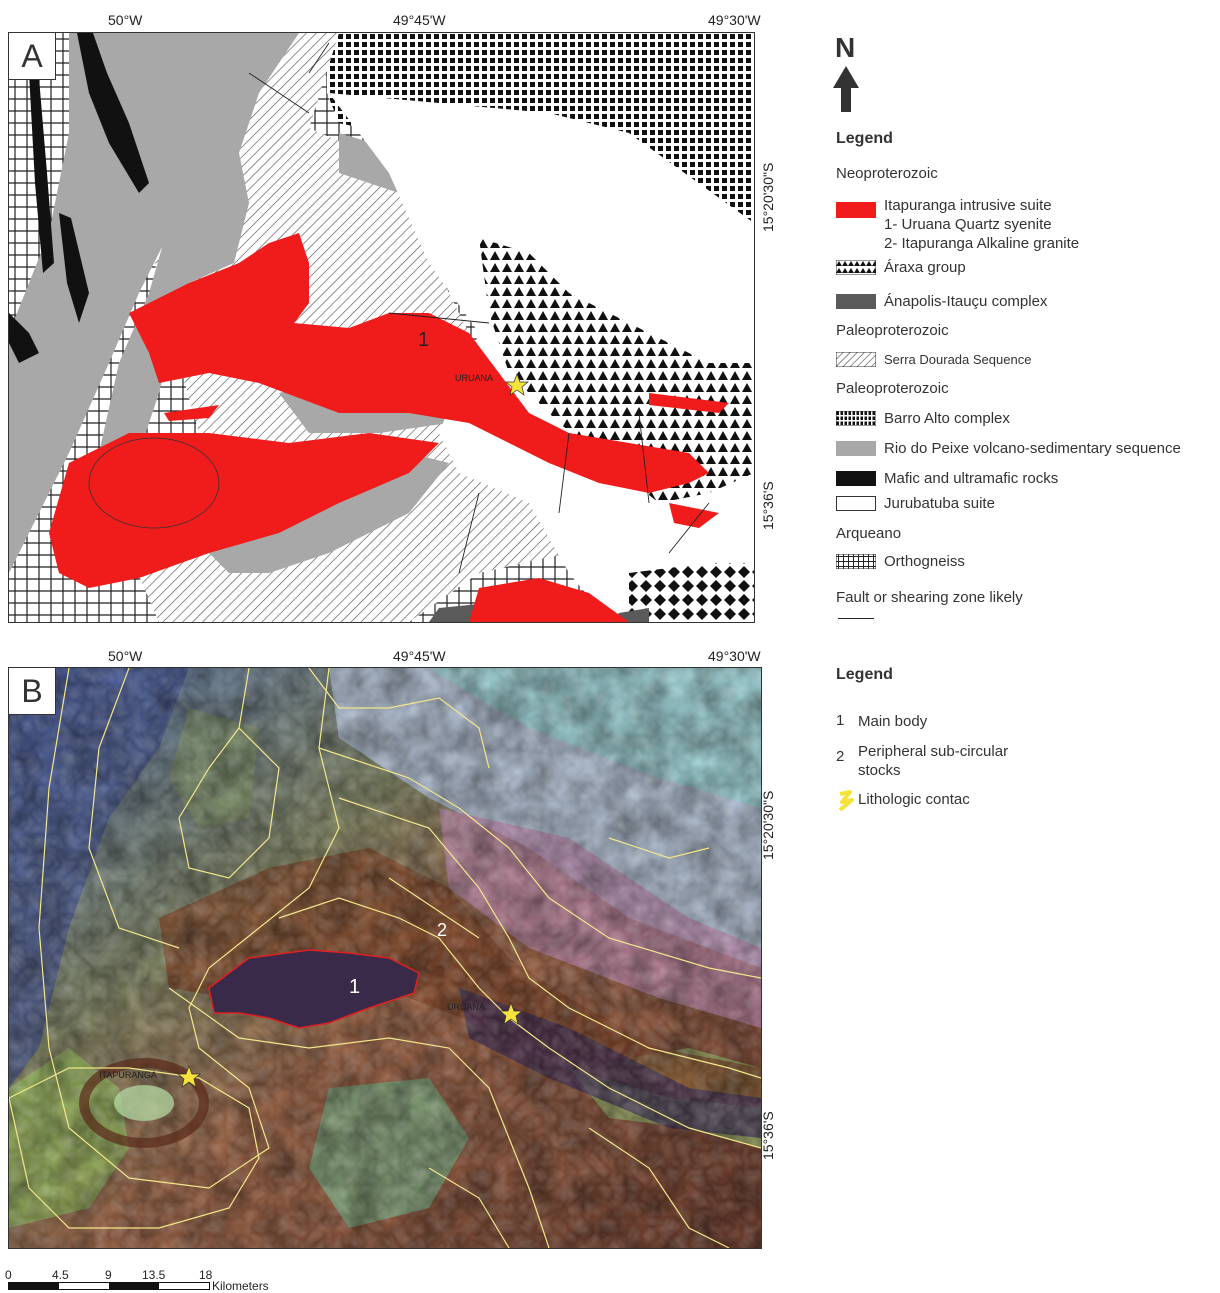 This screenshot has width=1220, height=1293. What do you see at coordinates (32, 56) in the screenshot?
I see `panel-a-label: A` at bounding box center [32, 56].